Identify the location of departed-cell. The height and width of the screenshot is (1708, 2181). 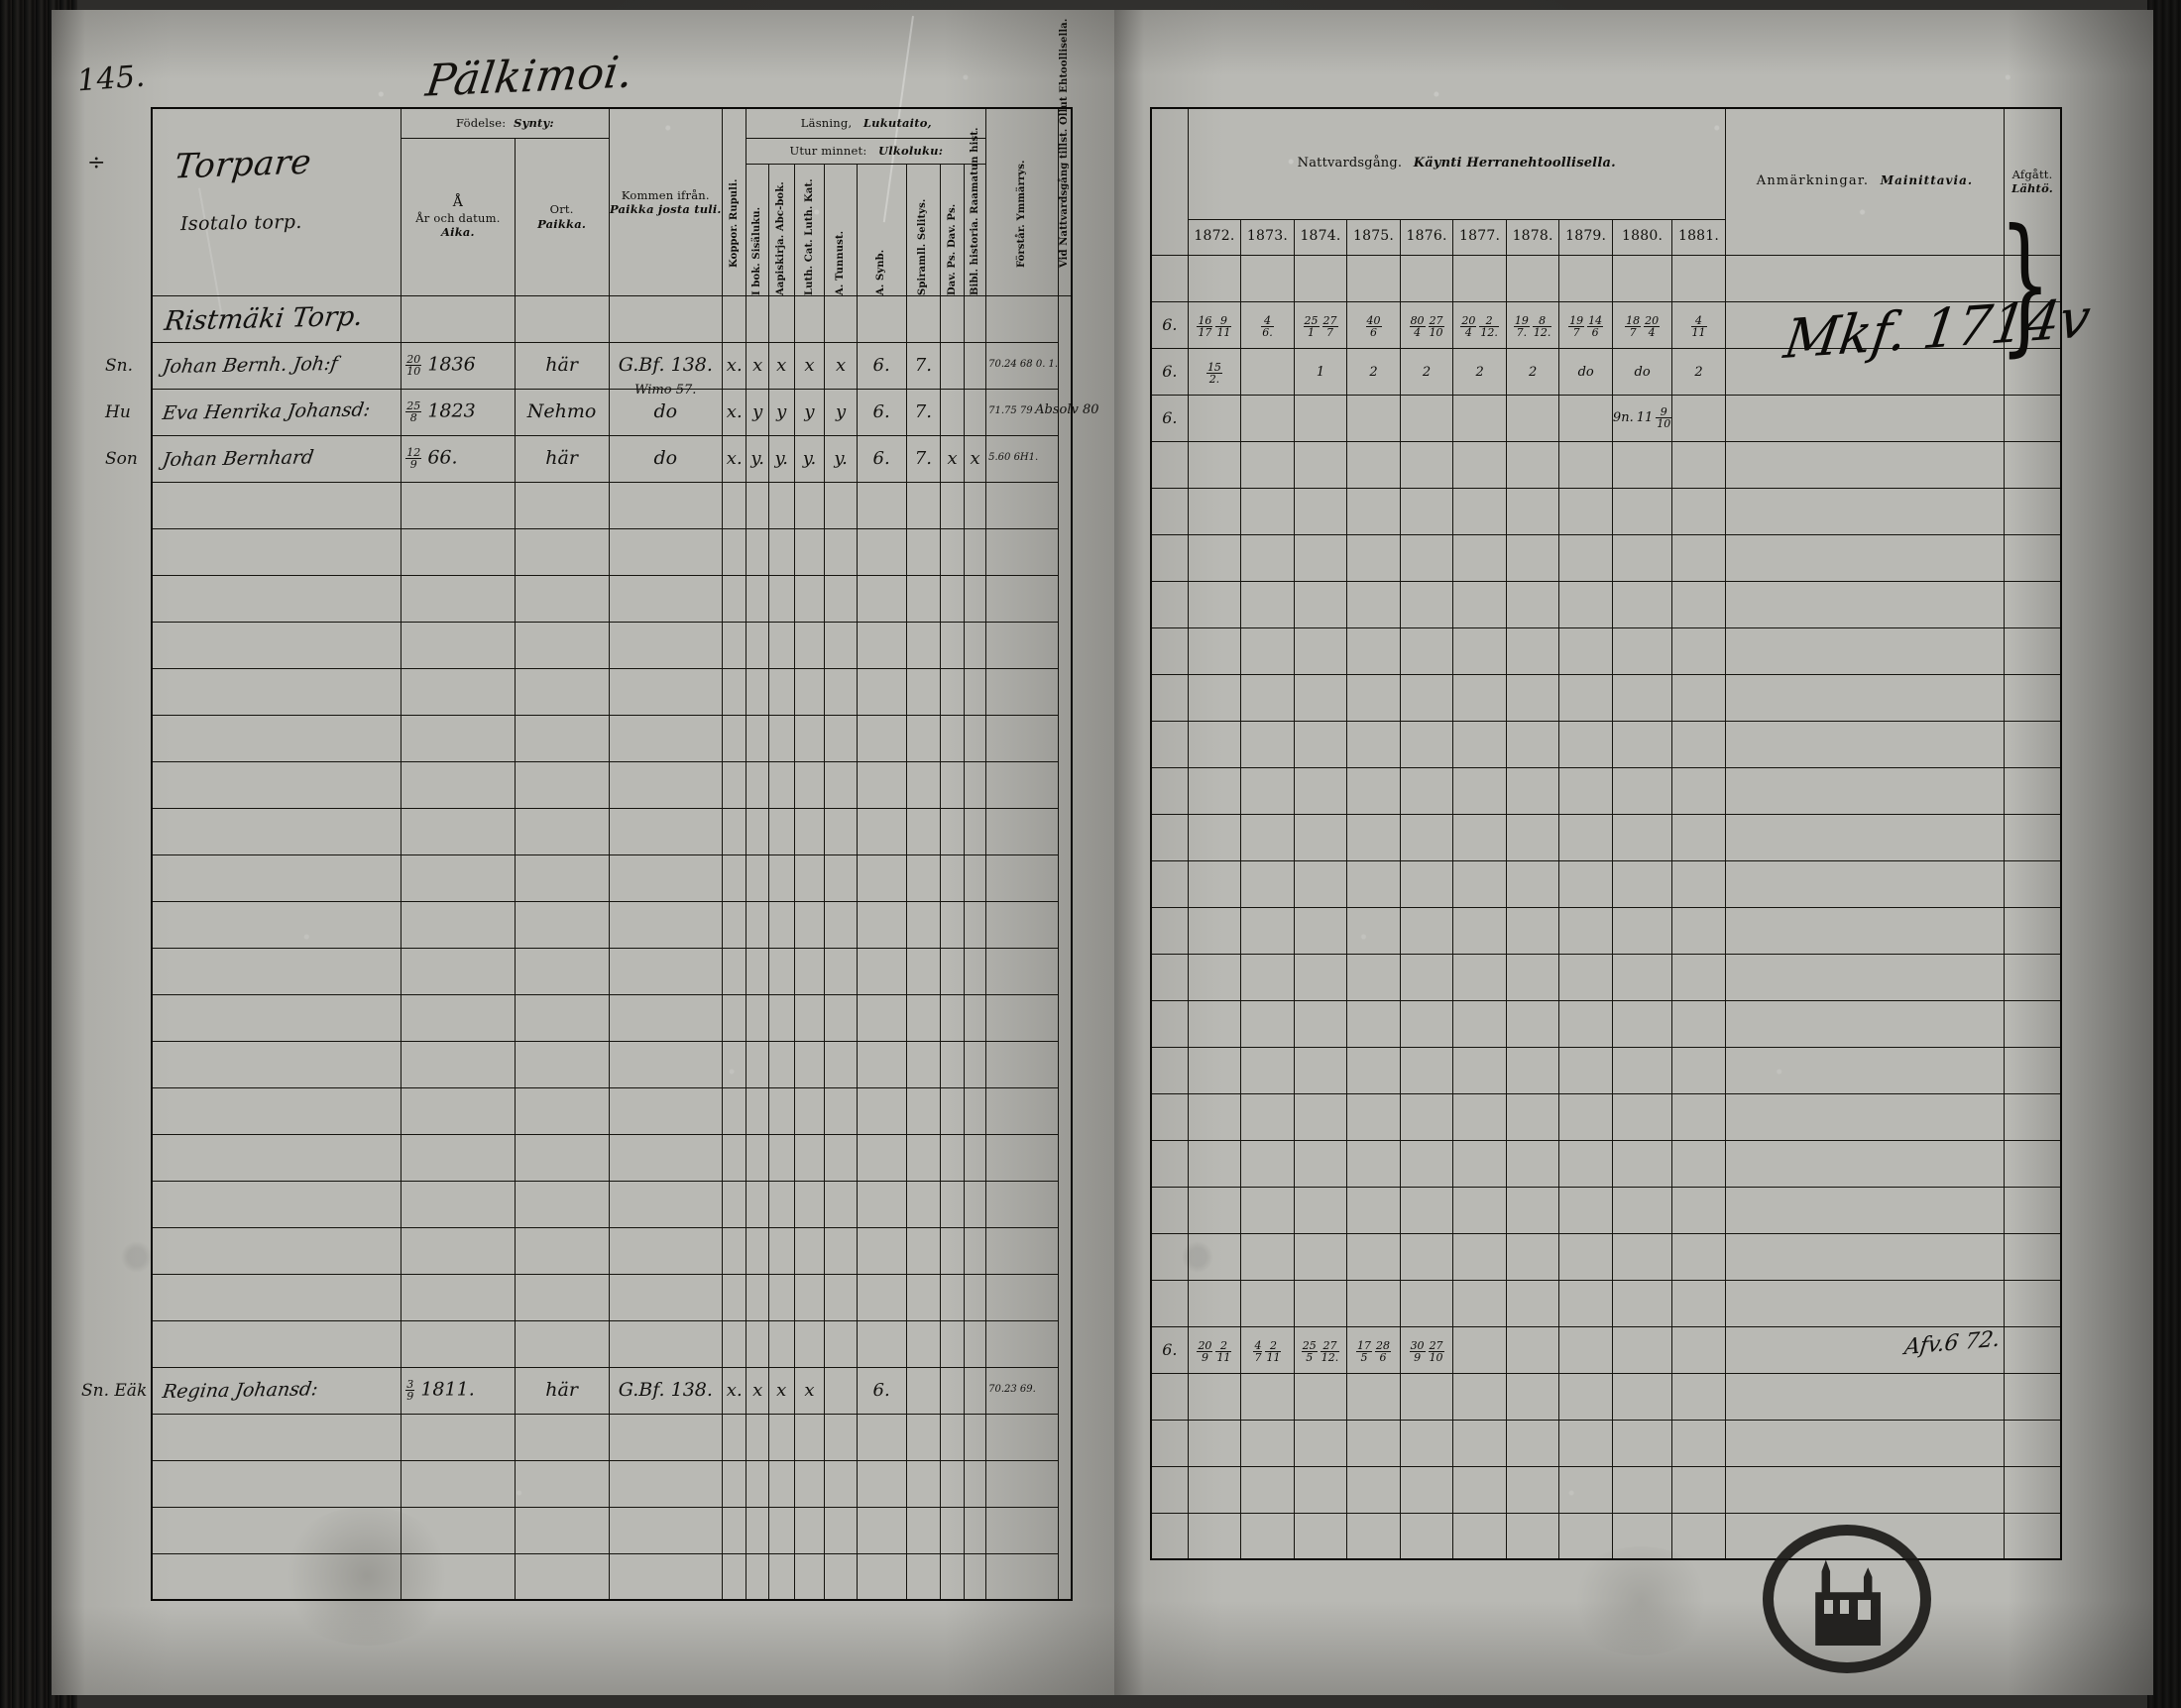
(2033, 371).